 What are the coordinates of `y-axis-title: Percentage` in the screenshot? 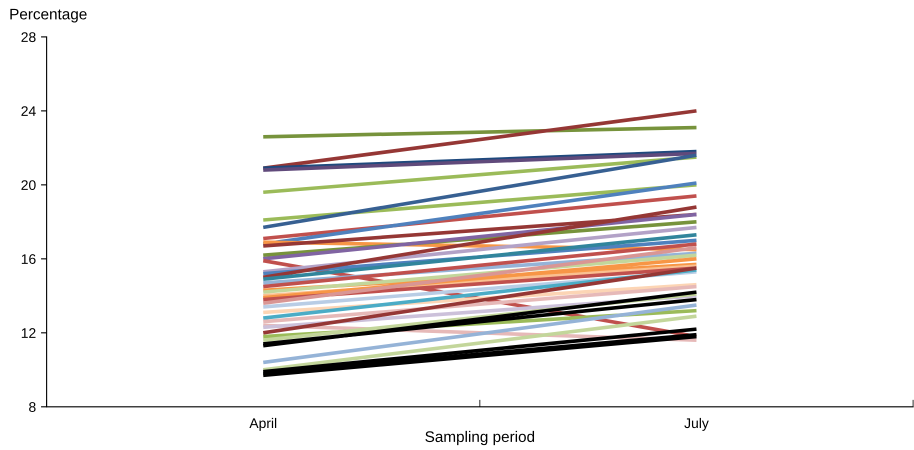 It's located at (48, 15).